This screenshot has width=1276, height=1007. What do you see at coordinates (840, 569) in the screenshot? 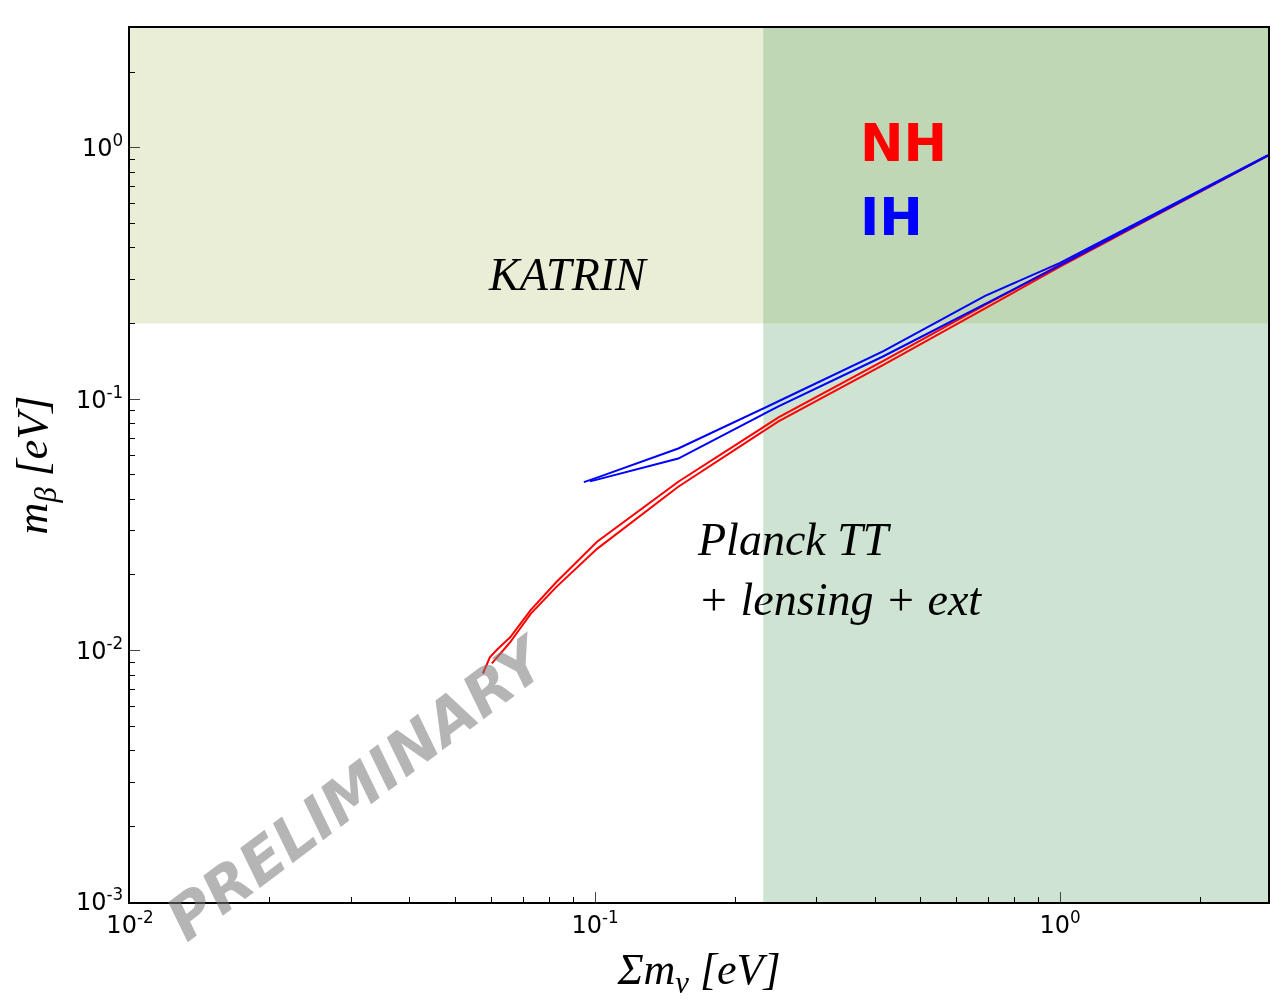
I see `band-label: Planck TT + lensing + ext` at bounding box center [840, 569].